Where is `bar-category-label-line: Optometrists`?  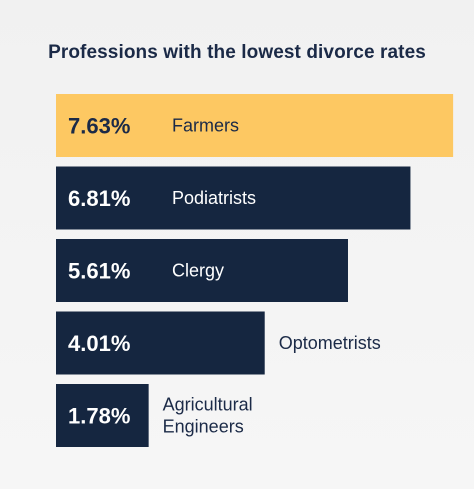
bar-category-label-line: Optometrists is located at coordinates (330, 343).